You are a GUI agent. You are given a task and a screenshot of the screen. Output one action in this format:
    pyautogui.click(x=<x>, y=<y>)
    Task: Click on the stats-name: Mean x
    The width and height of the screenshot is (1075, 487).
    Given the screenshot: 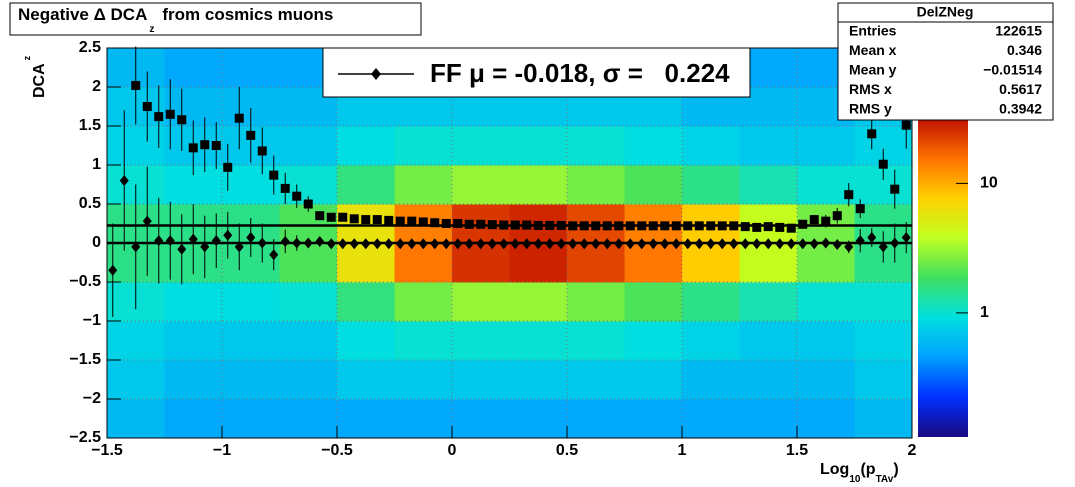 What is the action you would take?
    pyautogui.click(x=873, y=50)
    